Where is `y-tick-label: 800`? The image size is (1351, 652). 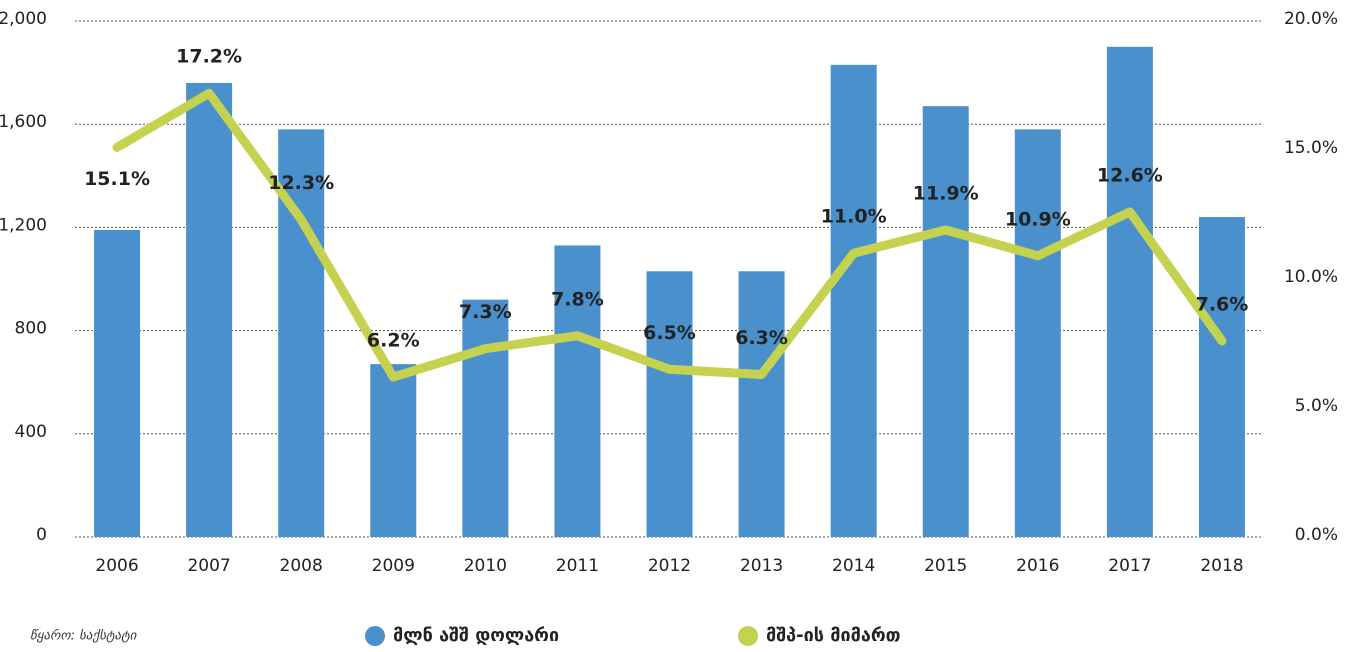 y-tick-label: 800 is located at coordinates (31, 329).